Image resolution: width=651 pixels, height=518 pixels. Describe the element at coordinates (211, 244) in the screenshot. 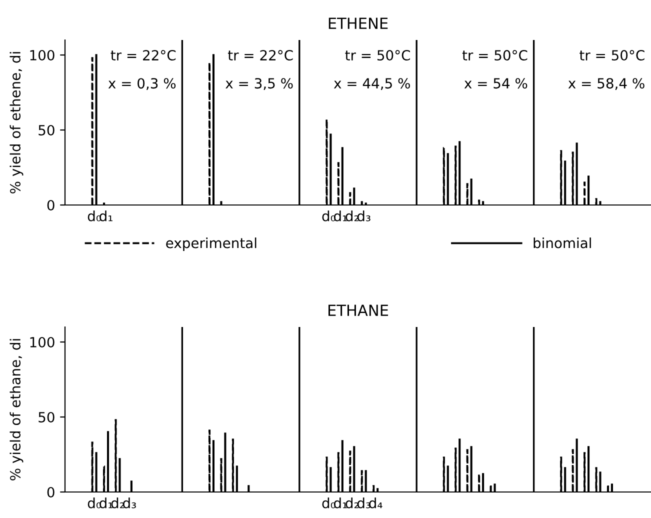

I see `legend-label: experimental` at that location.